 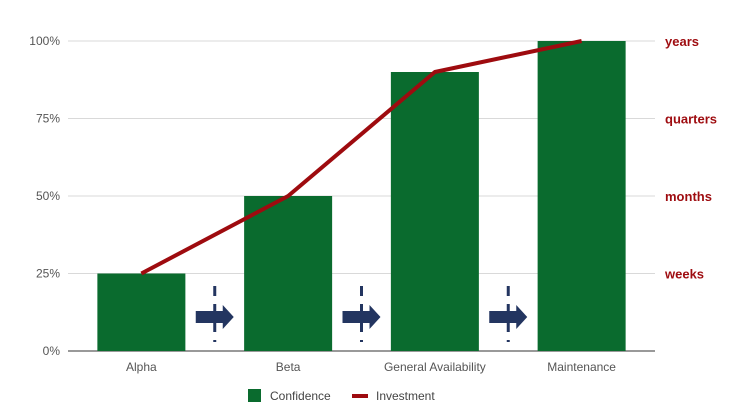 I want to click on y-tick-label-left: 0%, so click(x=52, y=351).